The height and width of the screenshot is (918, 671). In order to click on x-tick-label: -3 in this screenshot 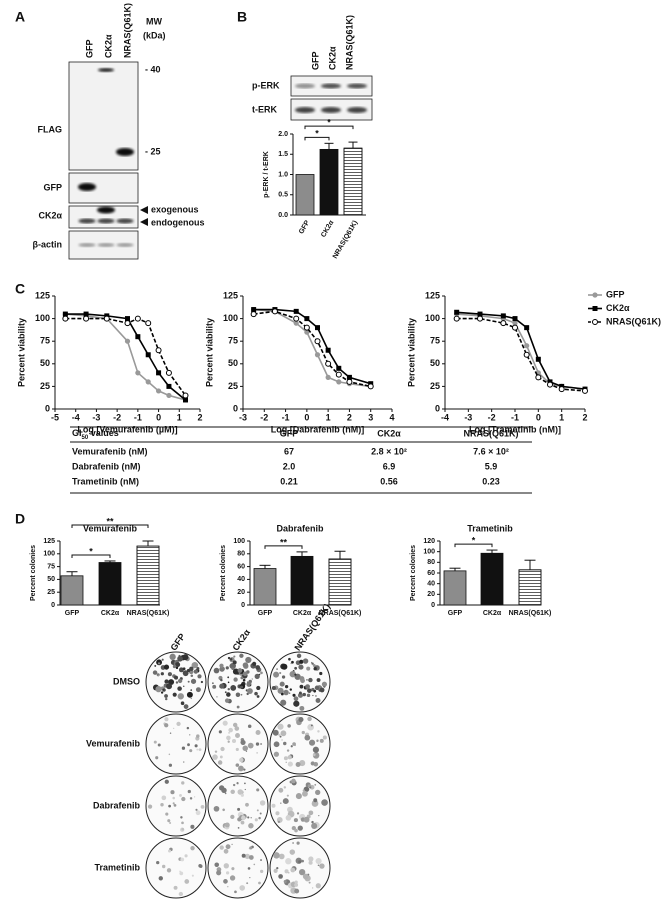, I will do `click(96, 417)`.